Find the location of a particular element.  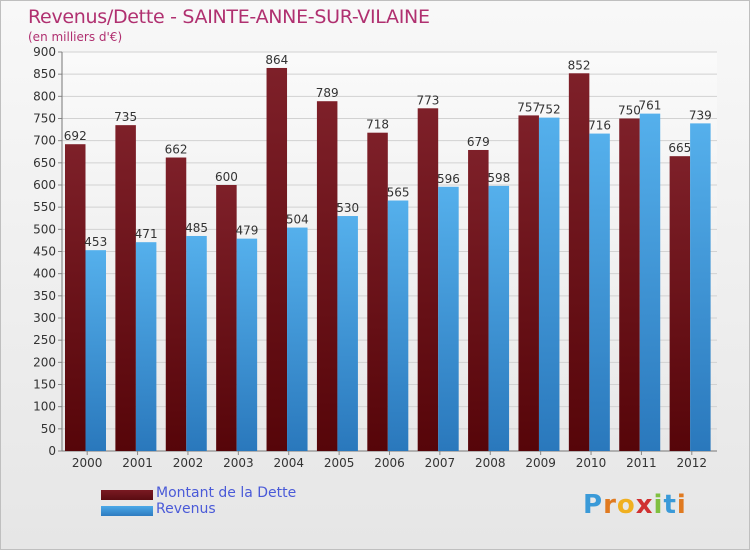

data-label-dette: 789 is located at coordinates (327, 93).